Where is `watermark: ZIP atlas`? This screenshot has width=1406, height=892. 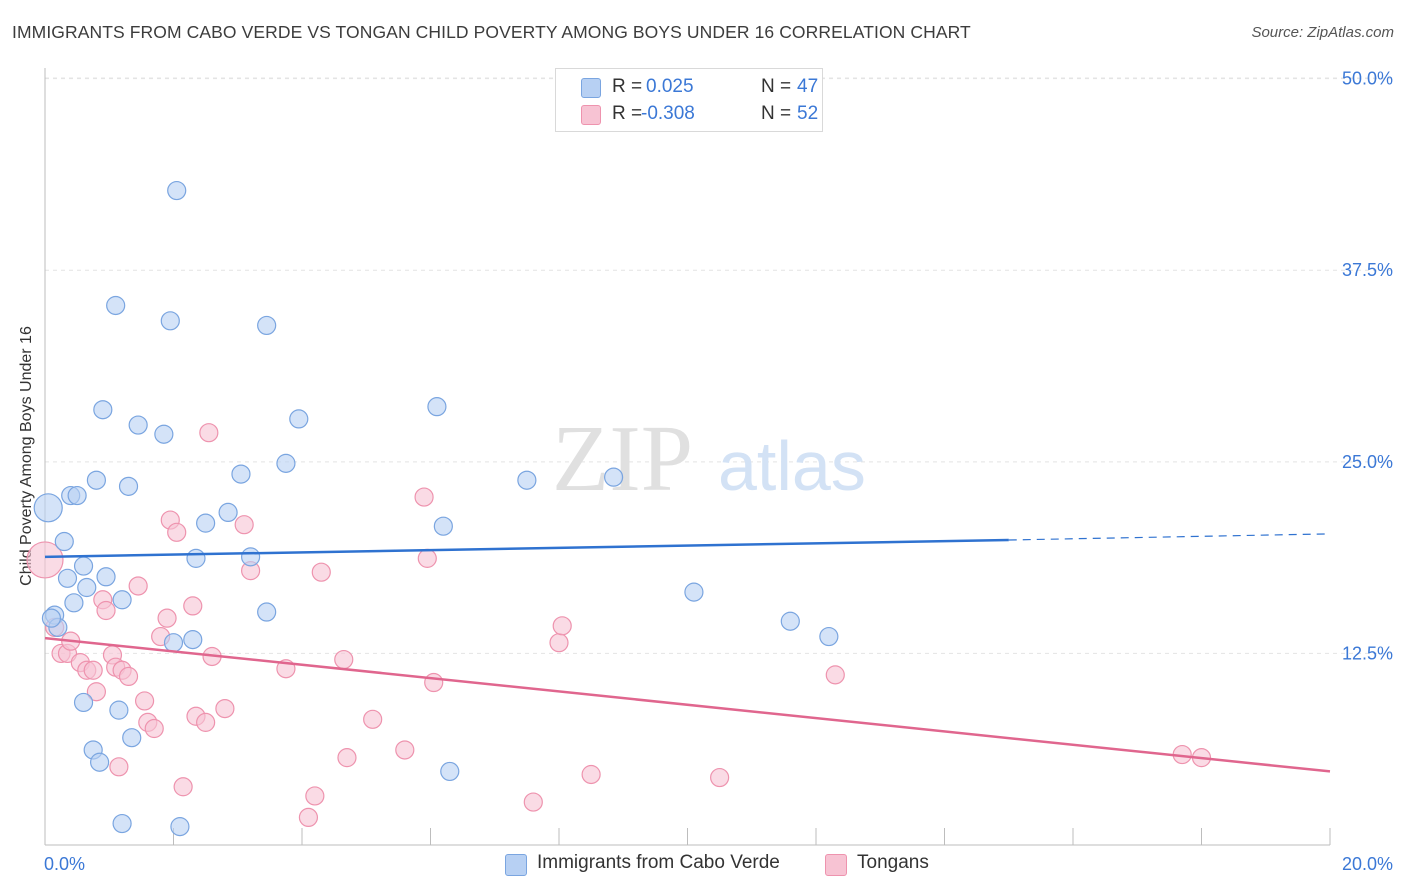
watermark: ZIP atlas is located at coordinates (709, 459).